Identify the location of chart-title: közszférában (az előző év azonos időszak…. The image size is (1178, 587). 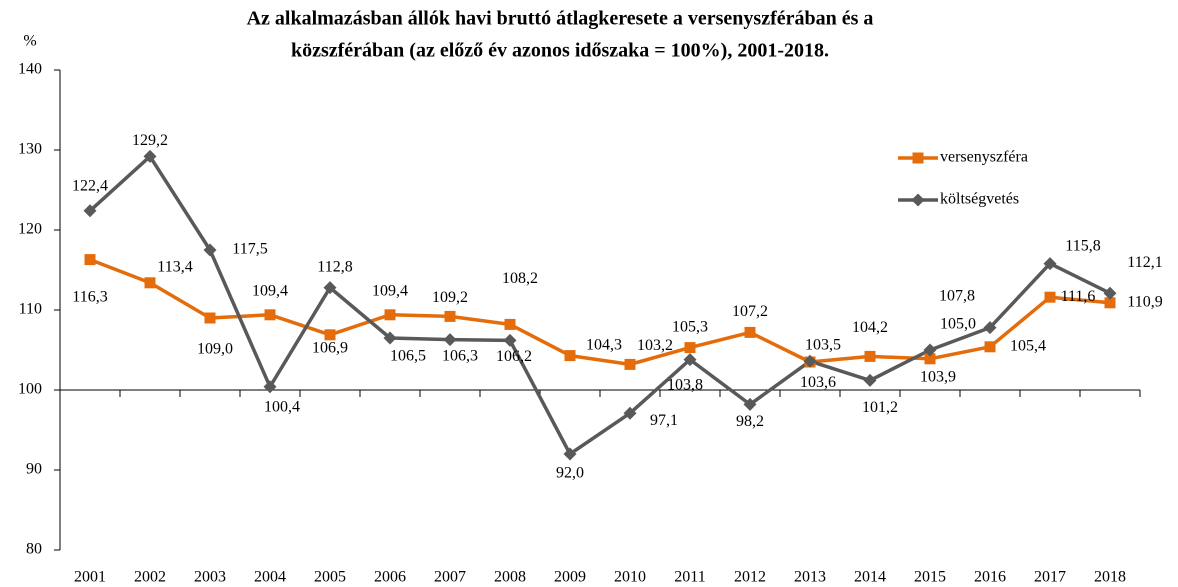
(560, 51).